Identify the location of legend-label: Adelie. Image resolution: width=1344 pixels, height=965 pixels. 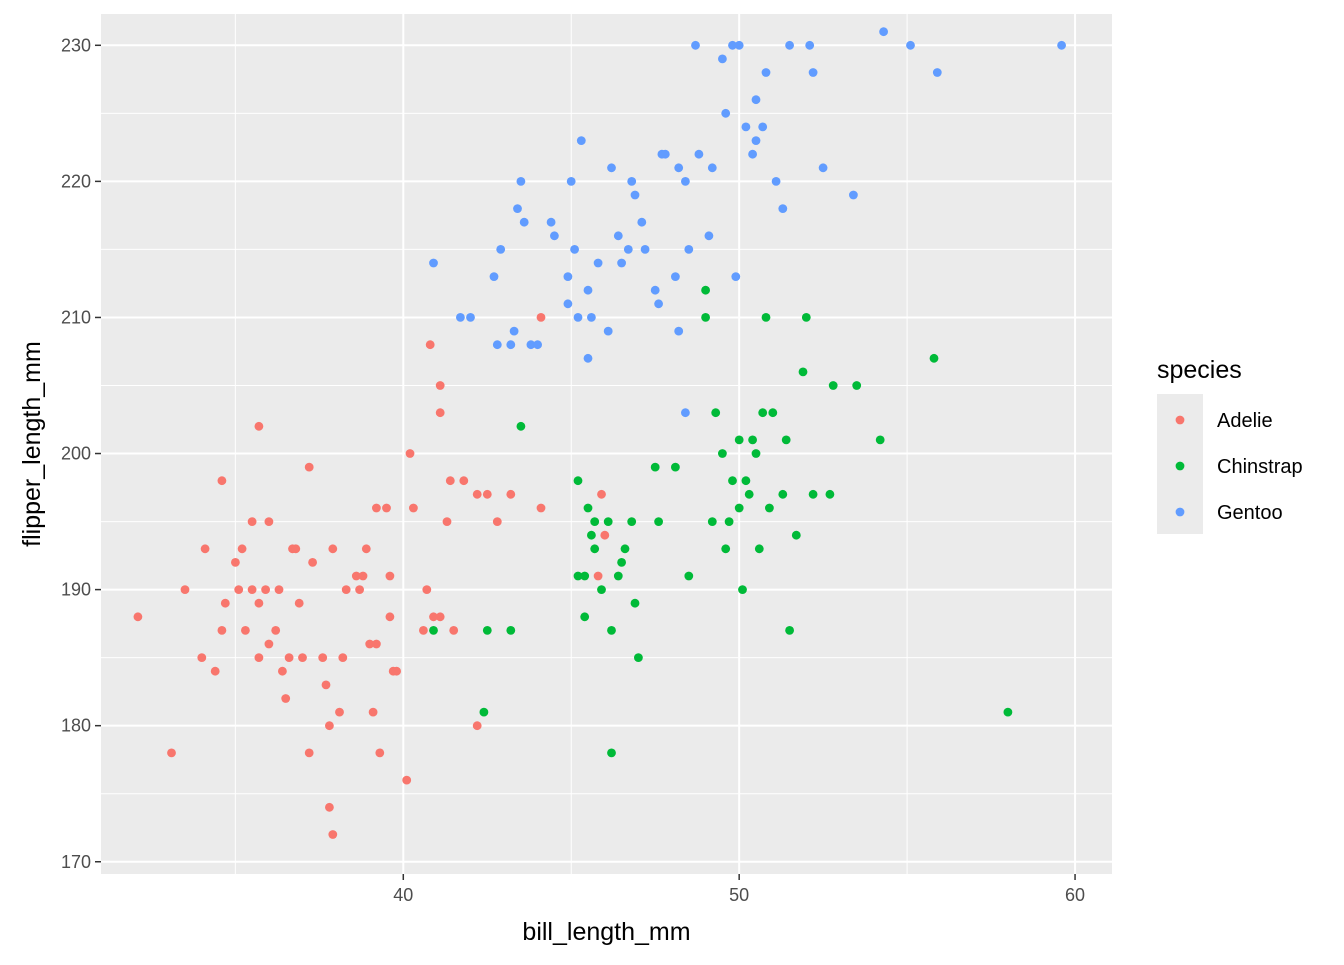
(1245, 421).